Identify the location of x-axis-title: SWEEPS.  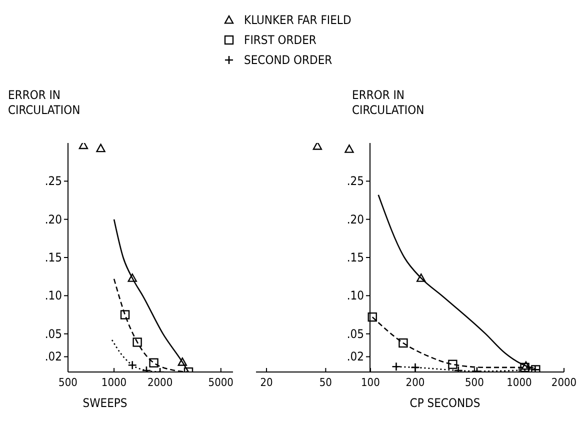
(105, 403).